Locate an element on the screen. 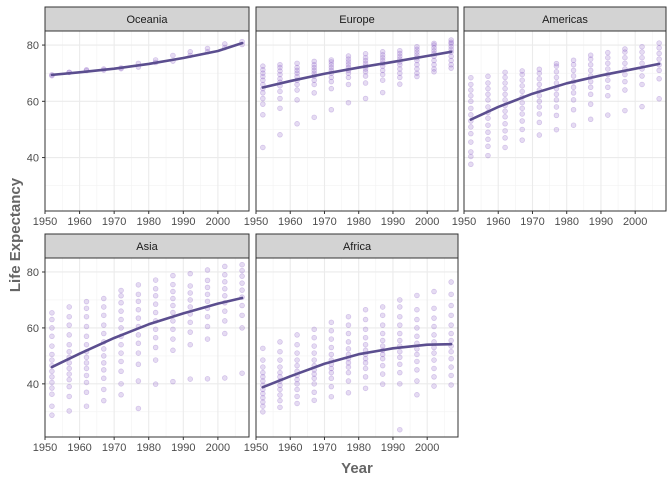 The width and height of the screenshot is (672, 480). y-axis-title: Life Expectancy is located at coordinates (15, 234).